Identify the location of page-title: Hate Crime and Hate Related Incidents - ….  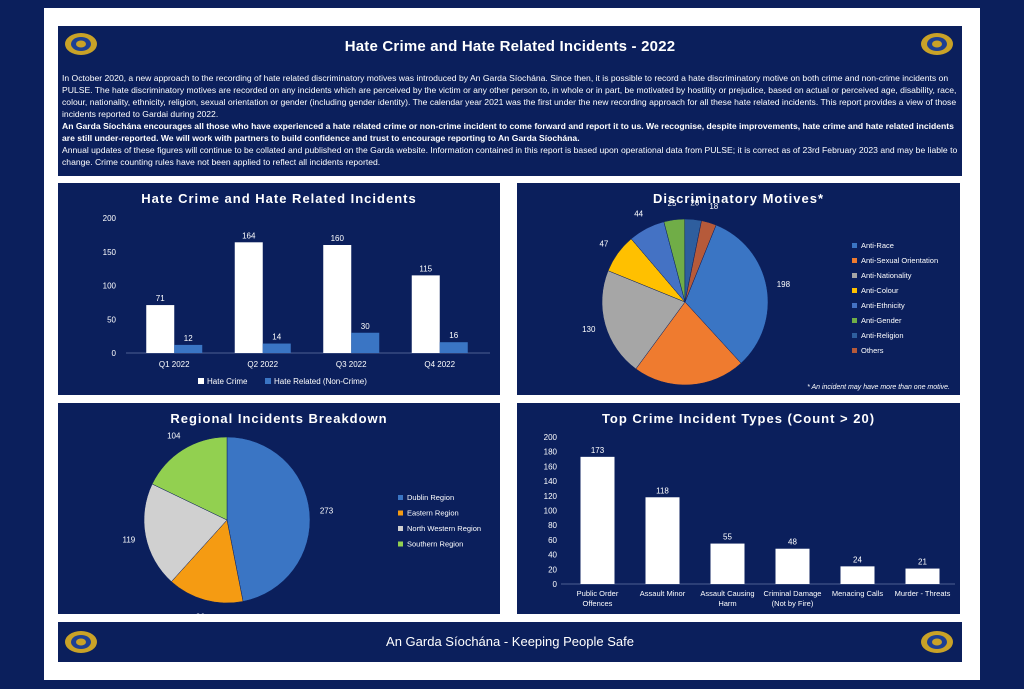
(510, 46).